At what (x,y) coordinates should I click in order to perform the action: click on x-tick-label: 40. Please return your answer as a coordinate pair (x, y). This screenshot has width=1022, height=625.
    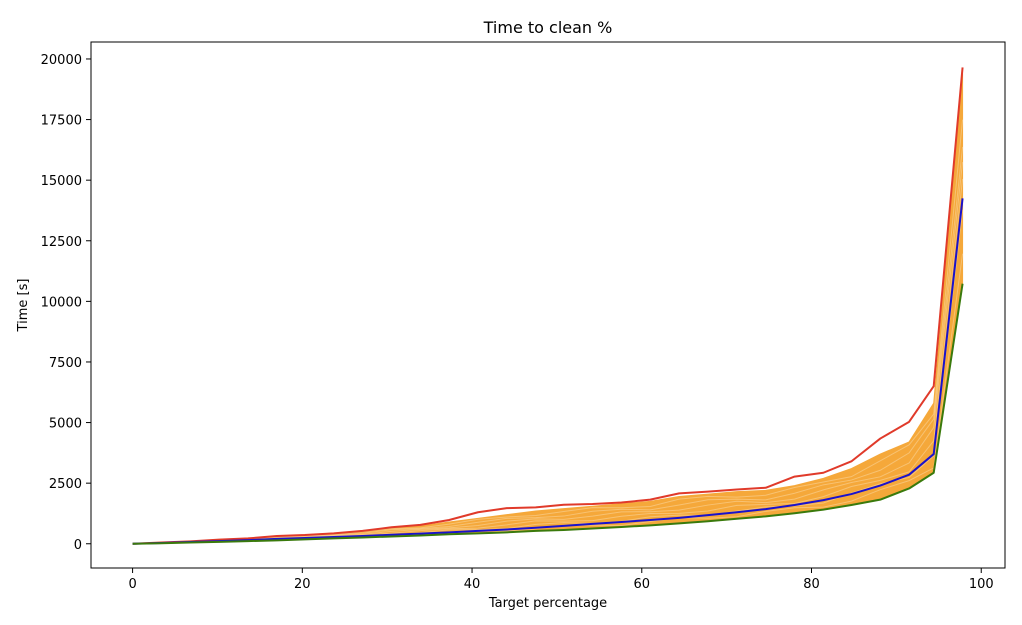
    Looking at the image, I should click on (472, 584).